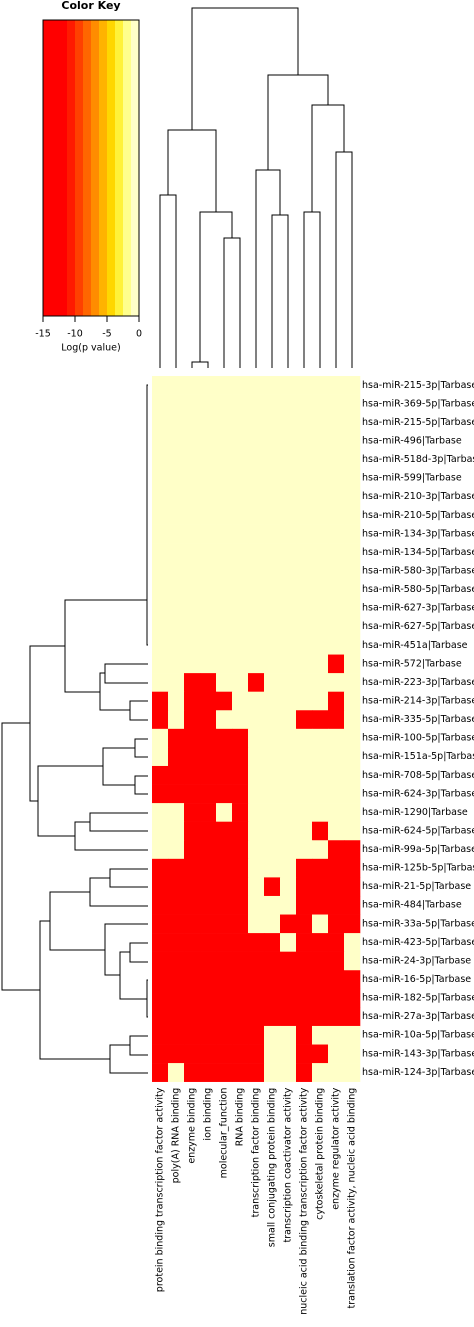 Image resolution: width=474 pixels, height=1327 pixels. Describe the element at coordinates (418, 793) in the screenshot. I see `row-label: hsa-miR-624-3p|Tarbase` at that location.